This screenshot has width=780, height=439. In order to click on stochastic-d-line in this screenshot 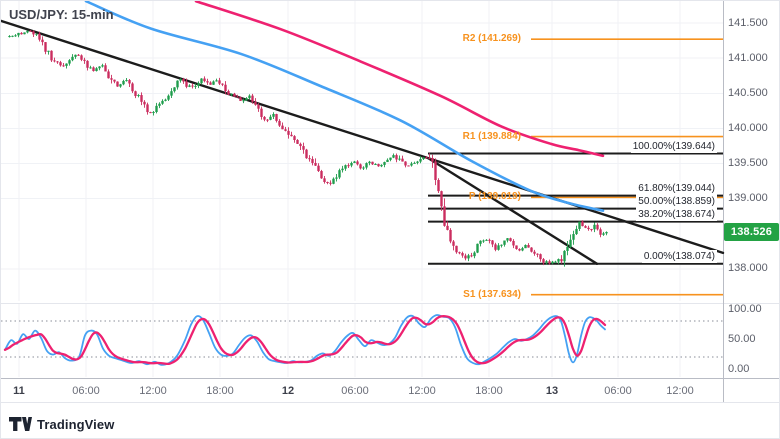, I will do `click(305, 340)`.